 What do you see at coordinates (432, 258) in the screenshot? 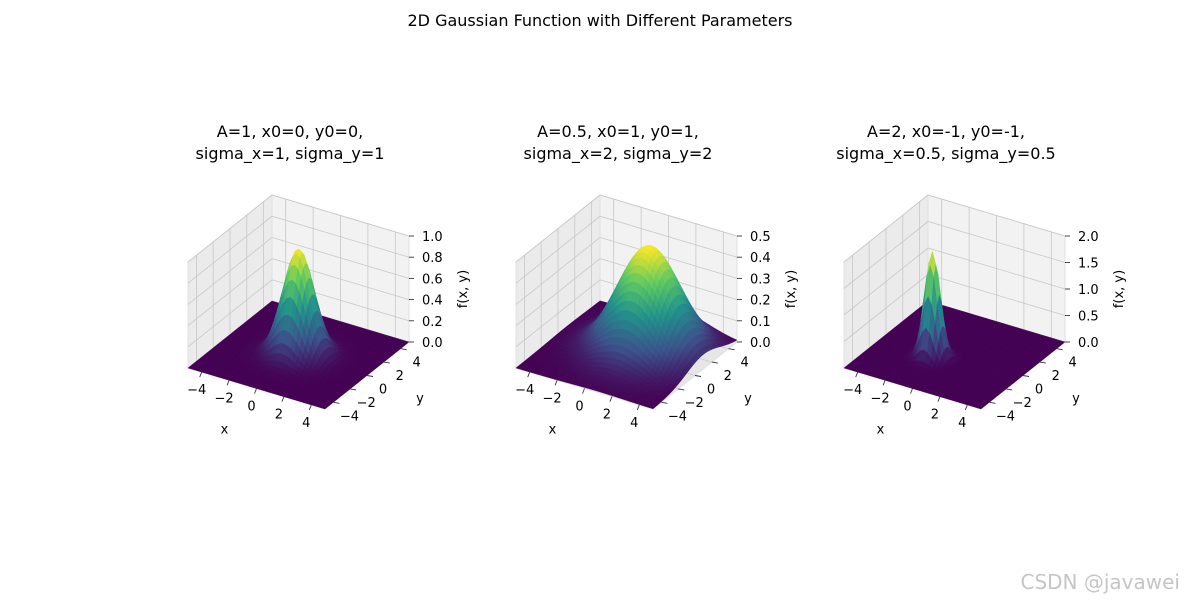
I see `z-tick-label: 0.8` at bounding box center [432, 258].